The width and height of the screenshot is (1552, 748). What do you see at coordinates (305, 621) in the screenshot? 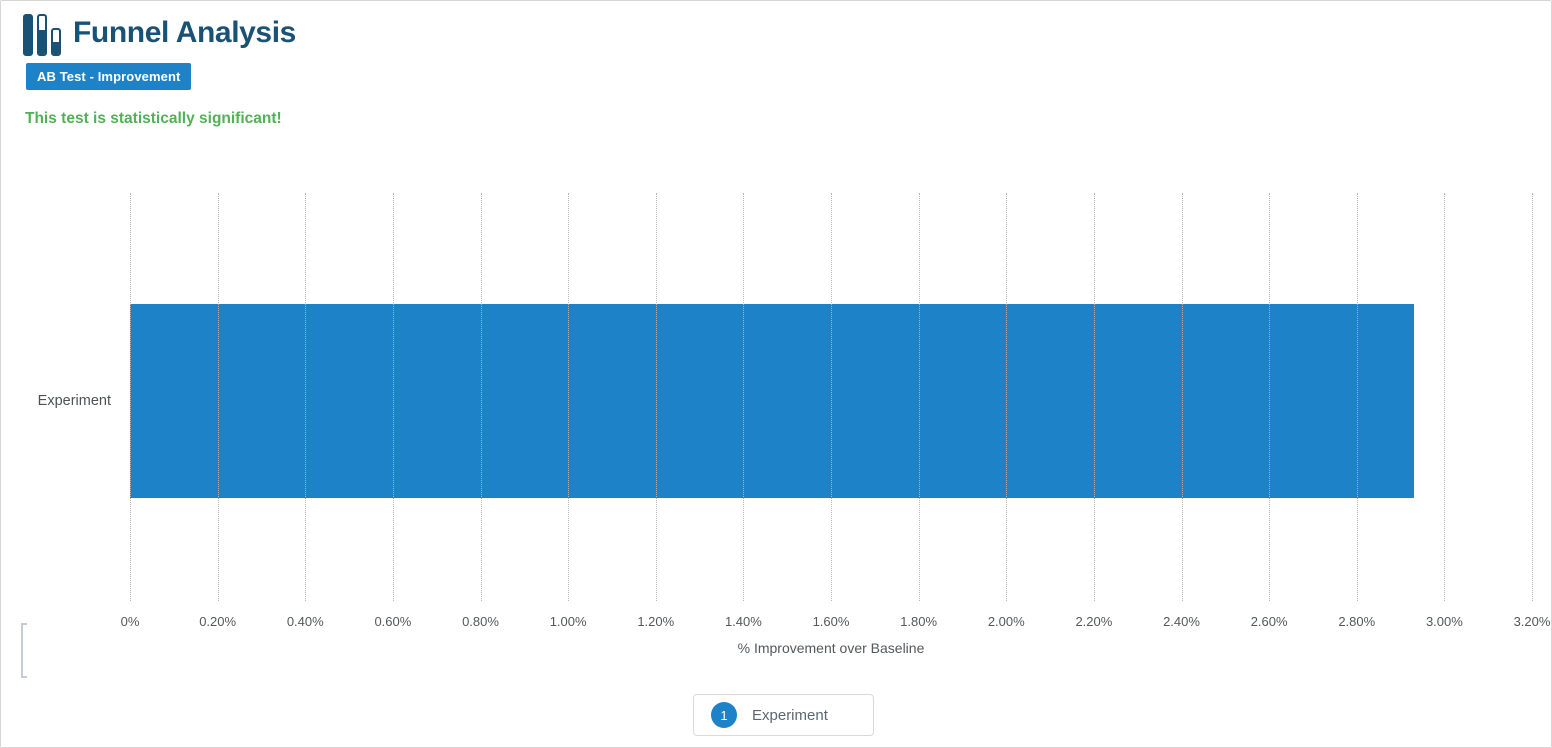
I see `x-tick-label: 0.40%` at bounding box center [305, 621].